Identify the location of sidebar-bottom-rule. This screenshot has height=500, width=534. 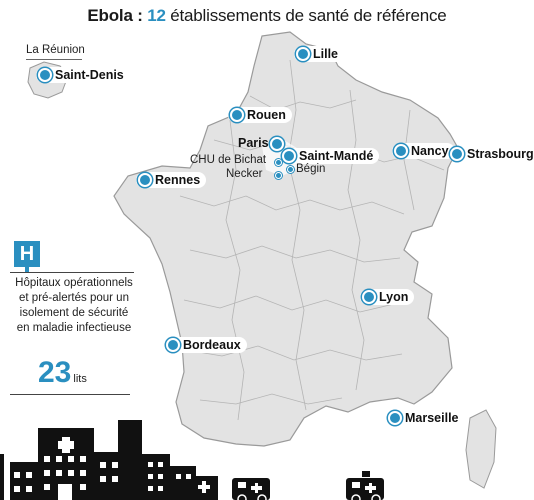
(70, 394).